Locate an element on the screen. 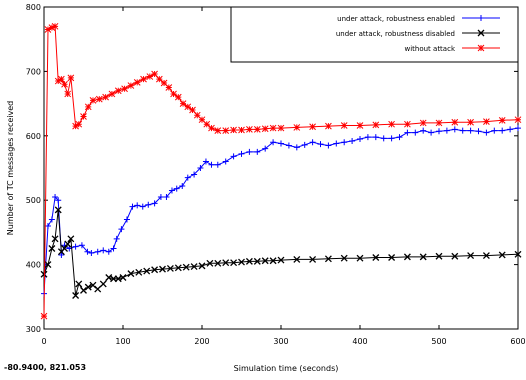  x-tick-label: 600 is located at coordinates (517, 341).